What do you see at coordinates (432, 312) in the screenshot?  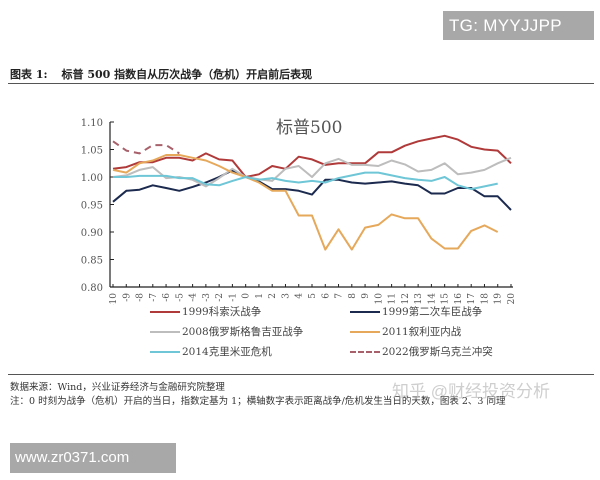 I see `legend-label: 1999第二次车臣战争` at bounding box center [432, 312].